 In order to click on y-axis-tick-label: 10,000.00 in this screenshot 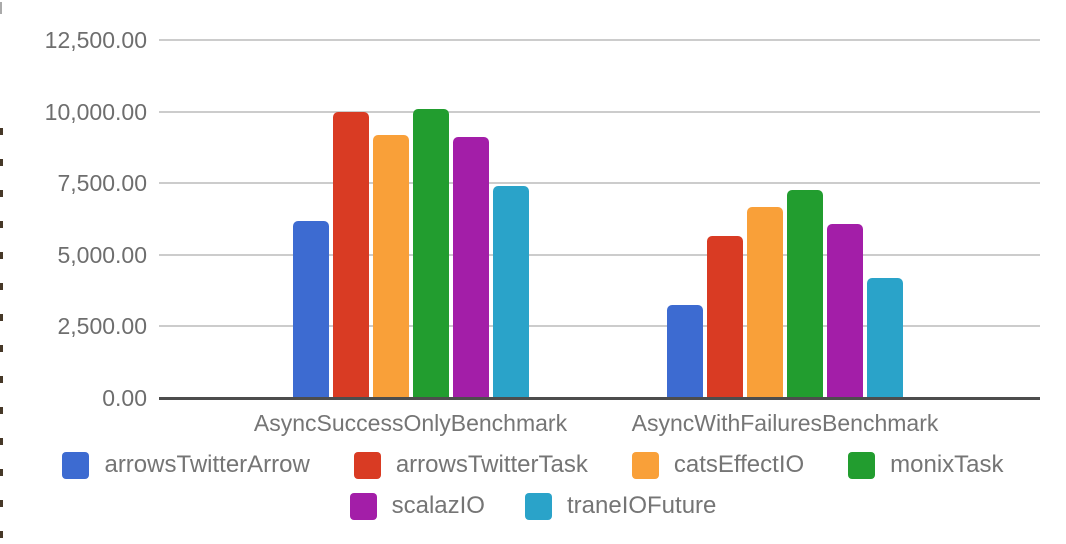, I will do `click(95, 111)`.